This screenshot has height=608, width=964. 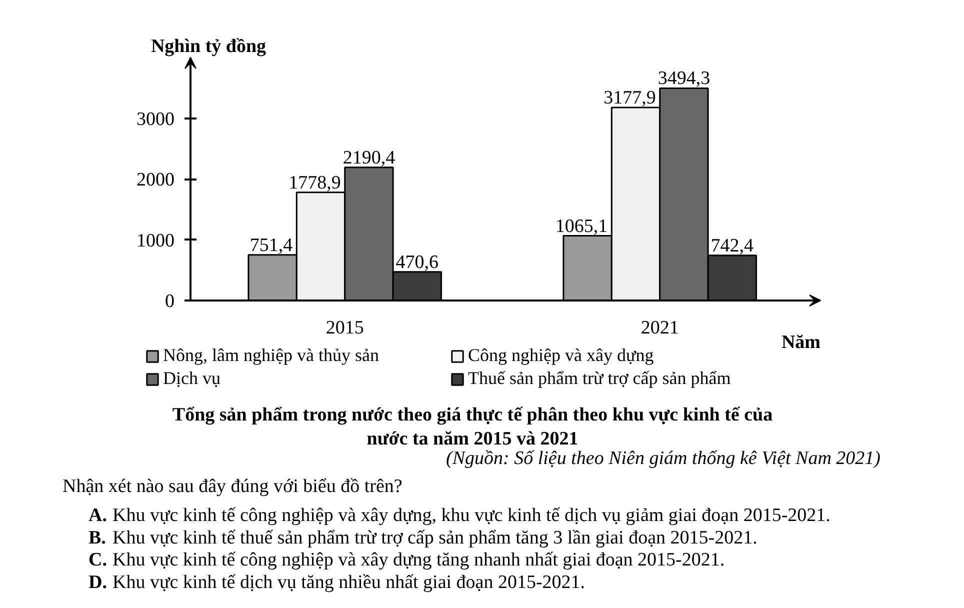 I want to click on text: A. Khu vực kinh tế công nghiệp và xây dựng, khu vực kinh tế dịch vụ giảm giai đoạn 2015-2021., so click(x=459, y=515).